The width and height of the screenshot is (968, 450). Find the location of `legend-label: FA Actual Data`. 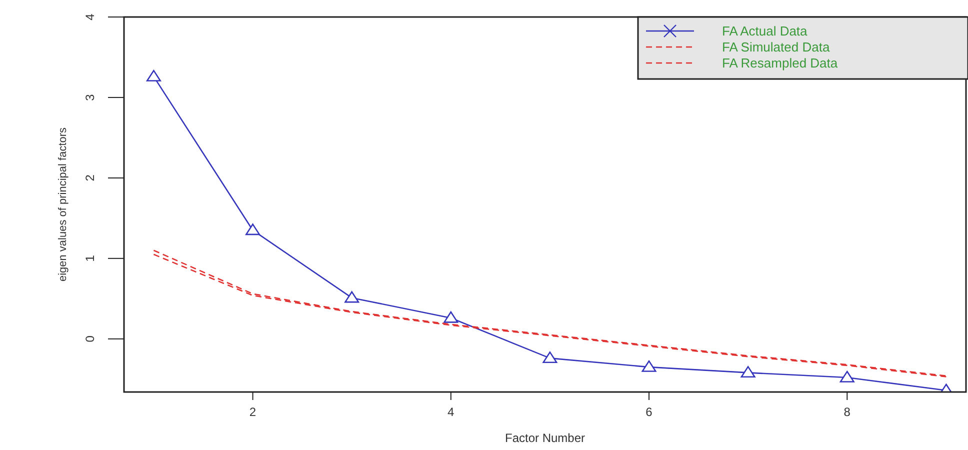

legend-label: FA Actual Data is located at coordinates (765, 31).